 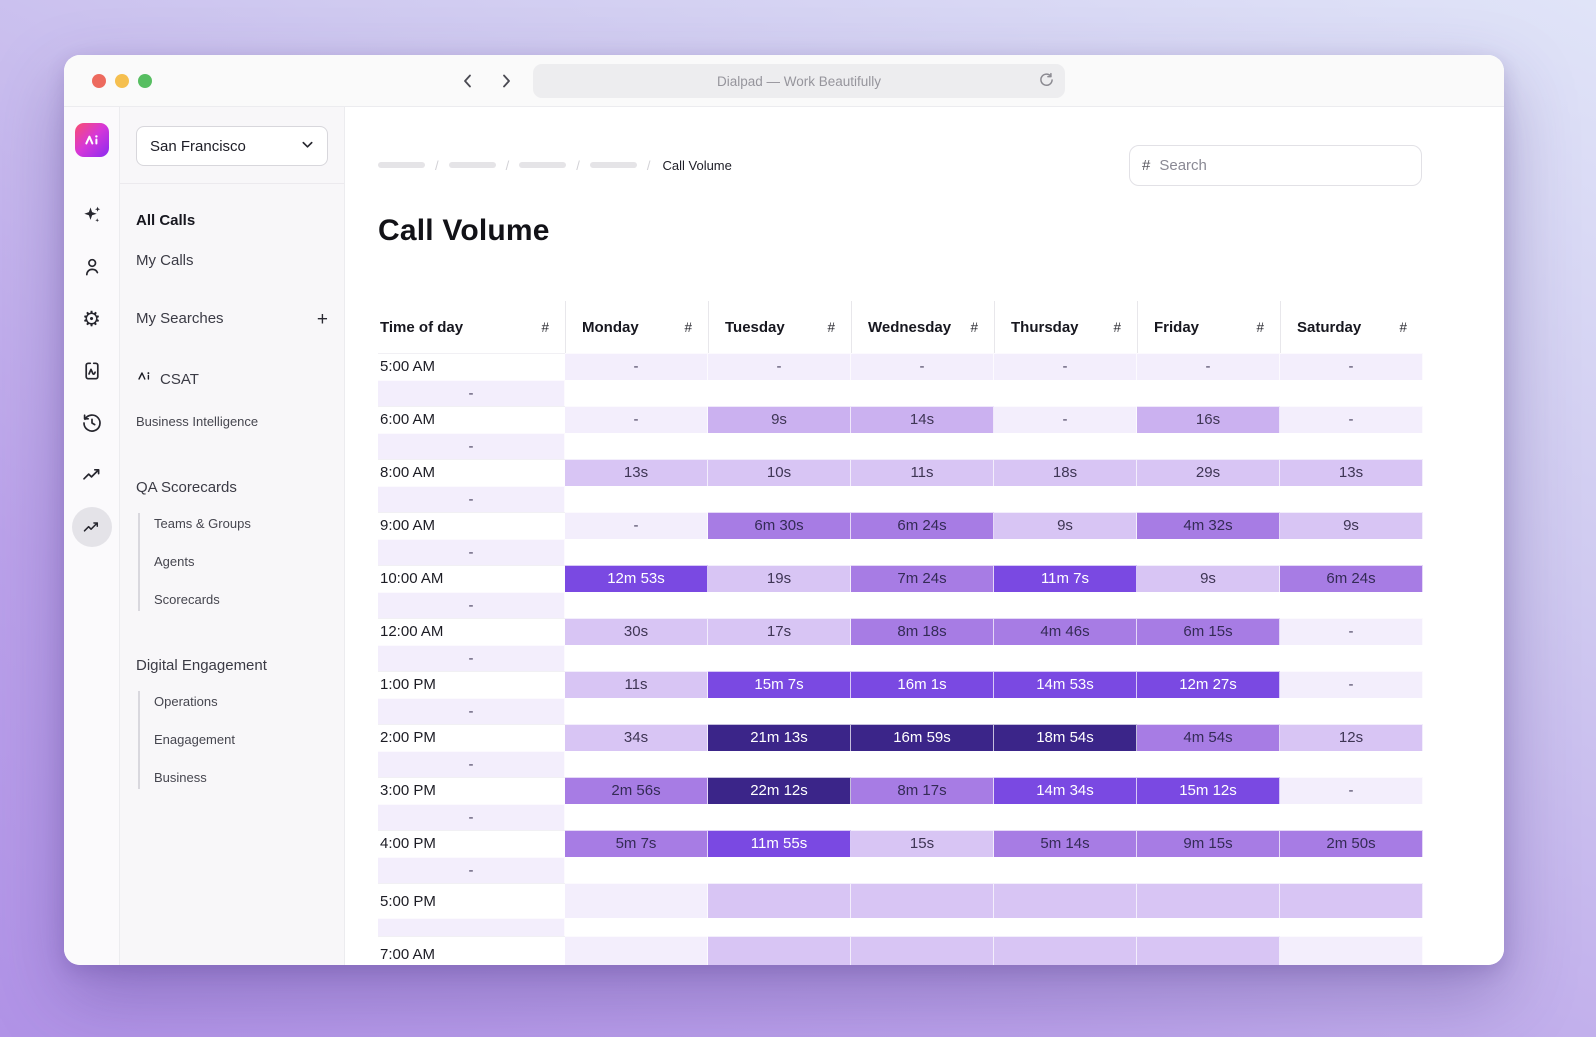 What do you see at coordinates (900, 697) in the screenshot?
I see `heatmap-row: 1:00 PM 11s 15m 7s 16m 1s 14m 53s 12m 27s - -` at bounding box center [900, 697].